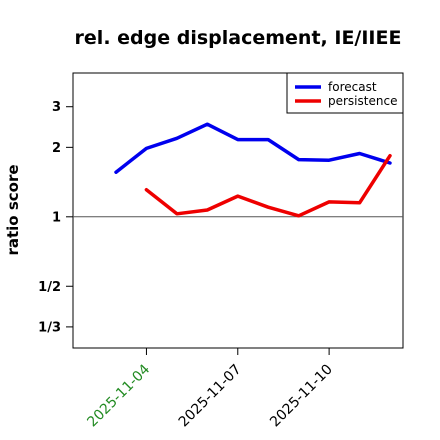  Describe the element at coordinates (118, 395) in the screenshot. I see `x-tick-label: 2025-11-04` at that location.